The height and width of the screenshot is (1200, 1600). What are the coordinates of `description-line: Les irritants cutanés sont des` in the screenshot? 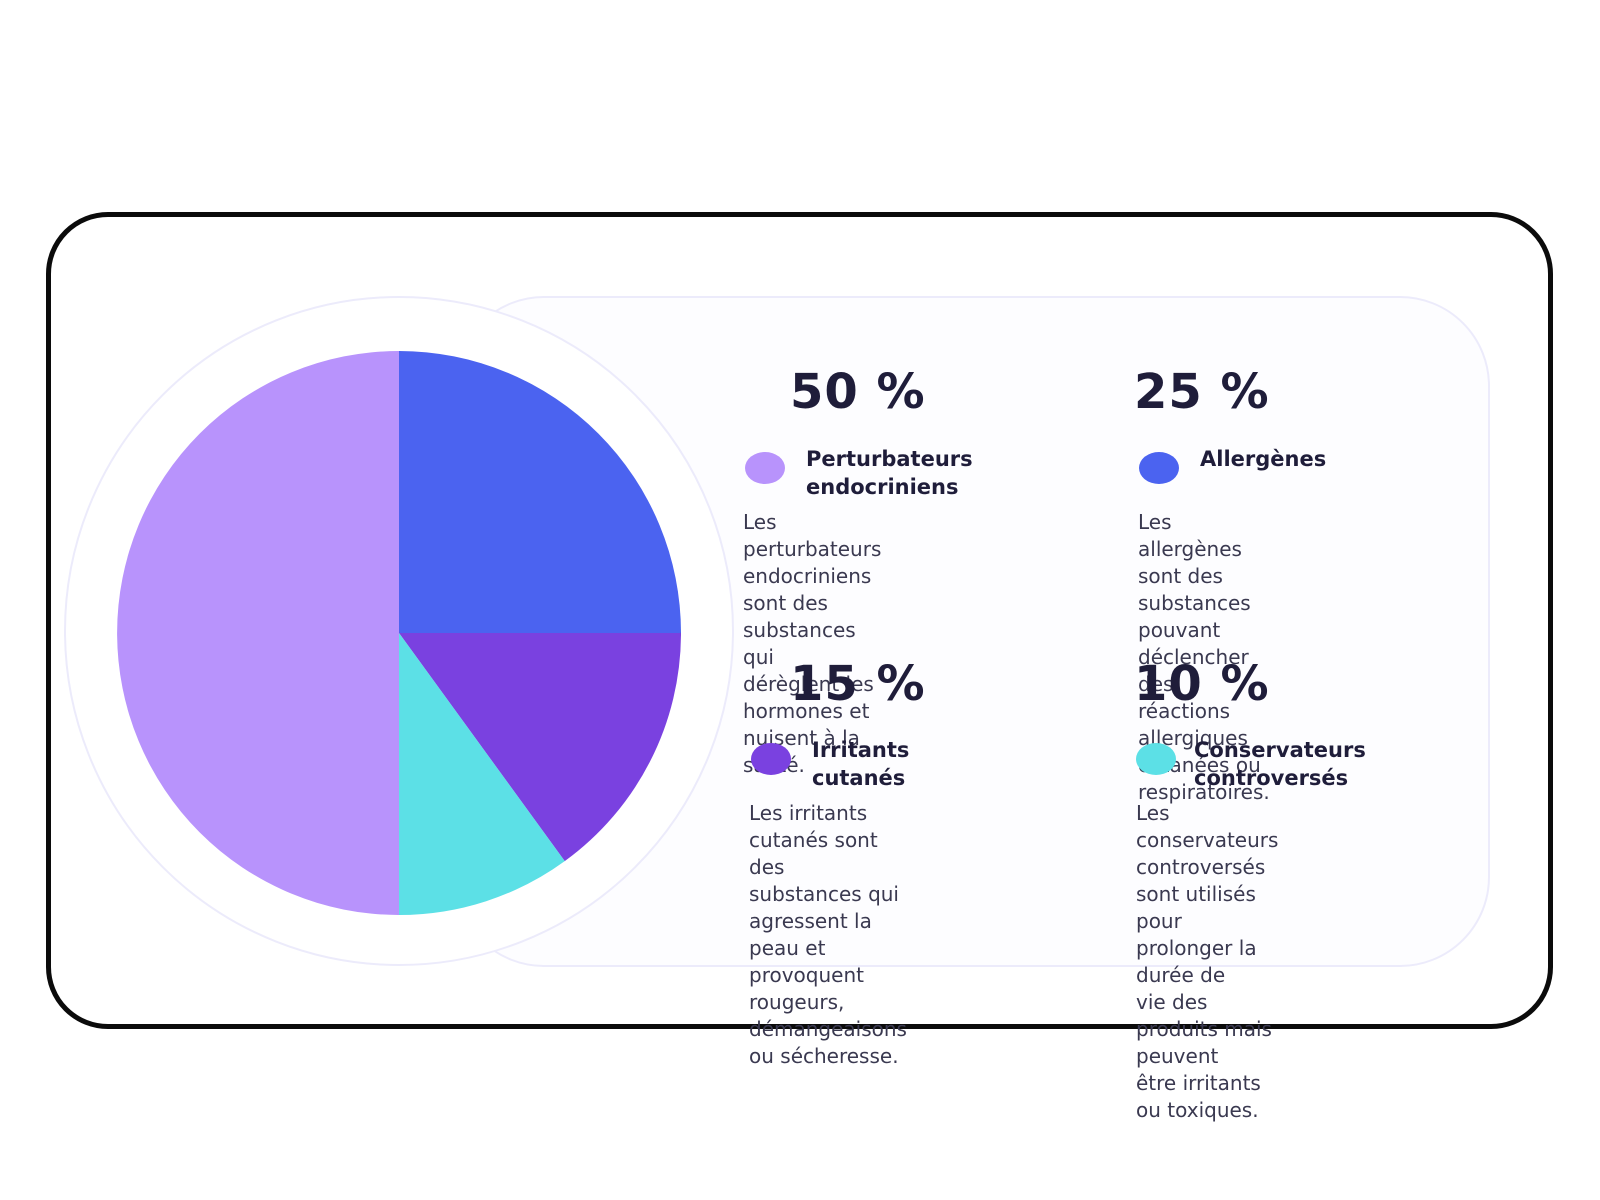 It's located at (813, 840).